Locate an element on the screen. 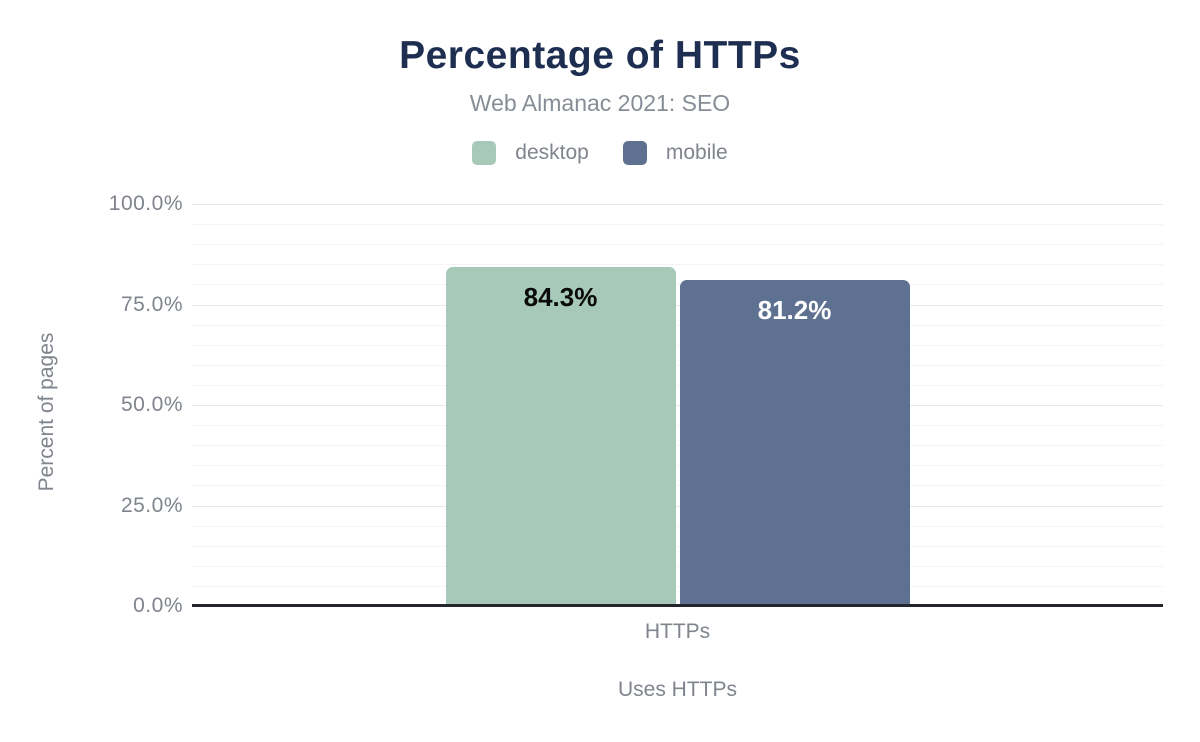  y-tick-label: 75.0% is located at coordinates (151, 304).